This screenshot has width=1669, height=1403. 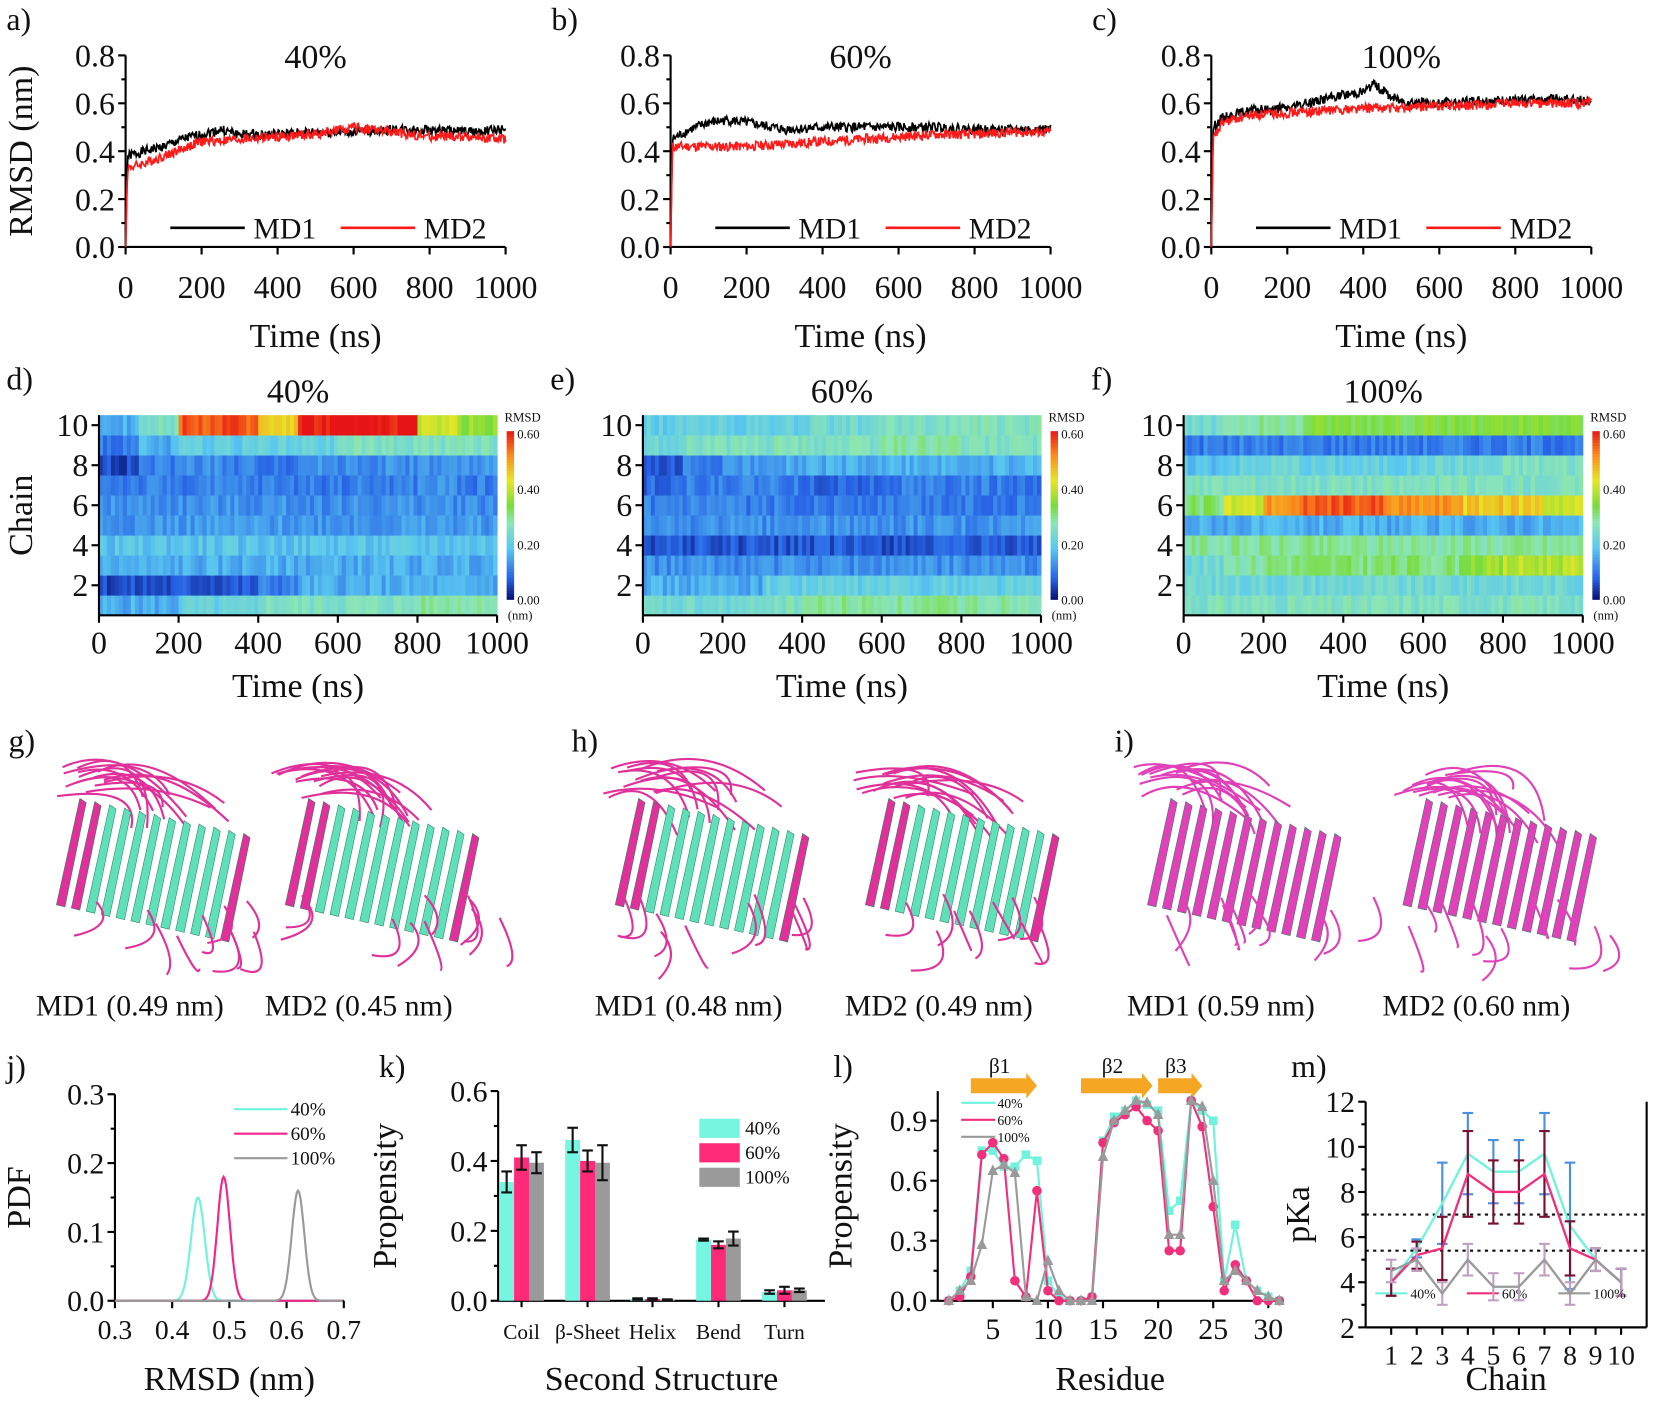 I want to click on y-tick-label: 2, so click(x=80, y=585).